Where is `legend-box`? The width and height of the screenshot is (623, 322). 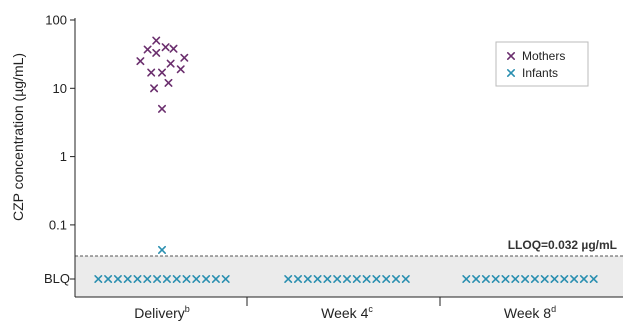 legend-box is located at coordinates (542, 64).